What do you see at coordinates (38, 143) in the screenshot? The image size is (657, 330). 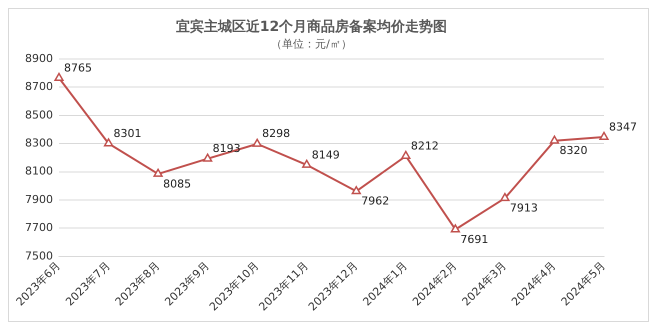 I see `y-tick-label: 8300` at bounding box center [38, 143].